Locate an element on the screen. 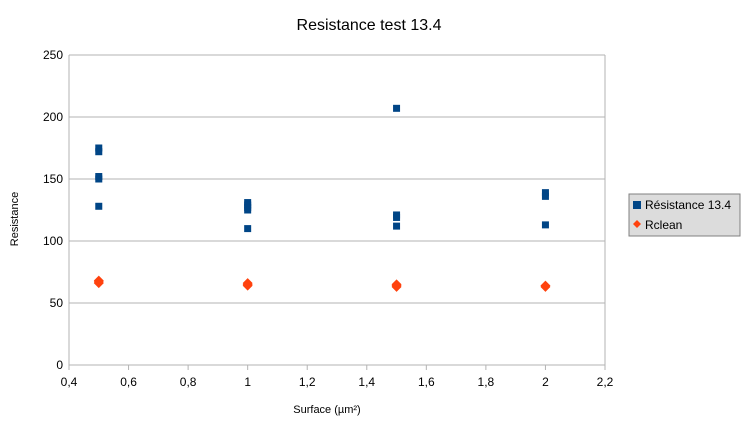 The width and height of the screenshot is (749, 430). x-tick-label: 2,2 is located at coordinates (605, 382).